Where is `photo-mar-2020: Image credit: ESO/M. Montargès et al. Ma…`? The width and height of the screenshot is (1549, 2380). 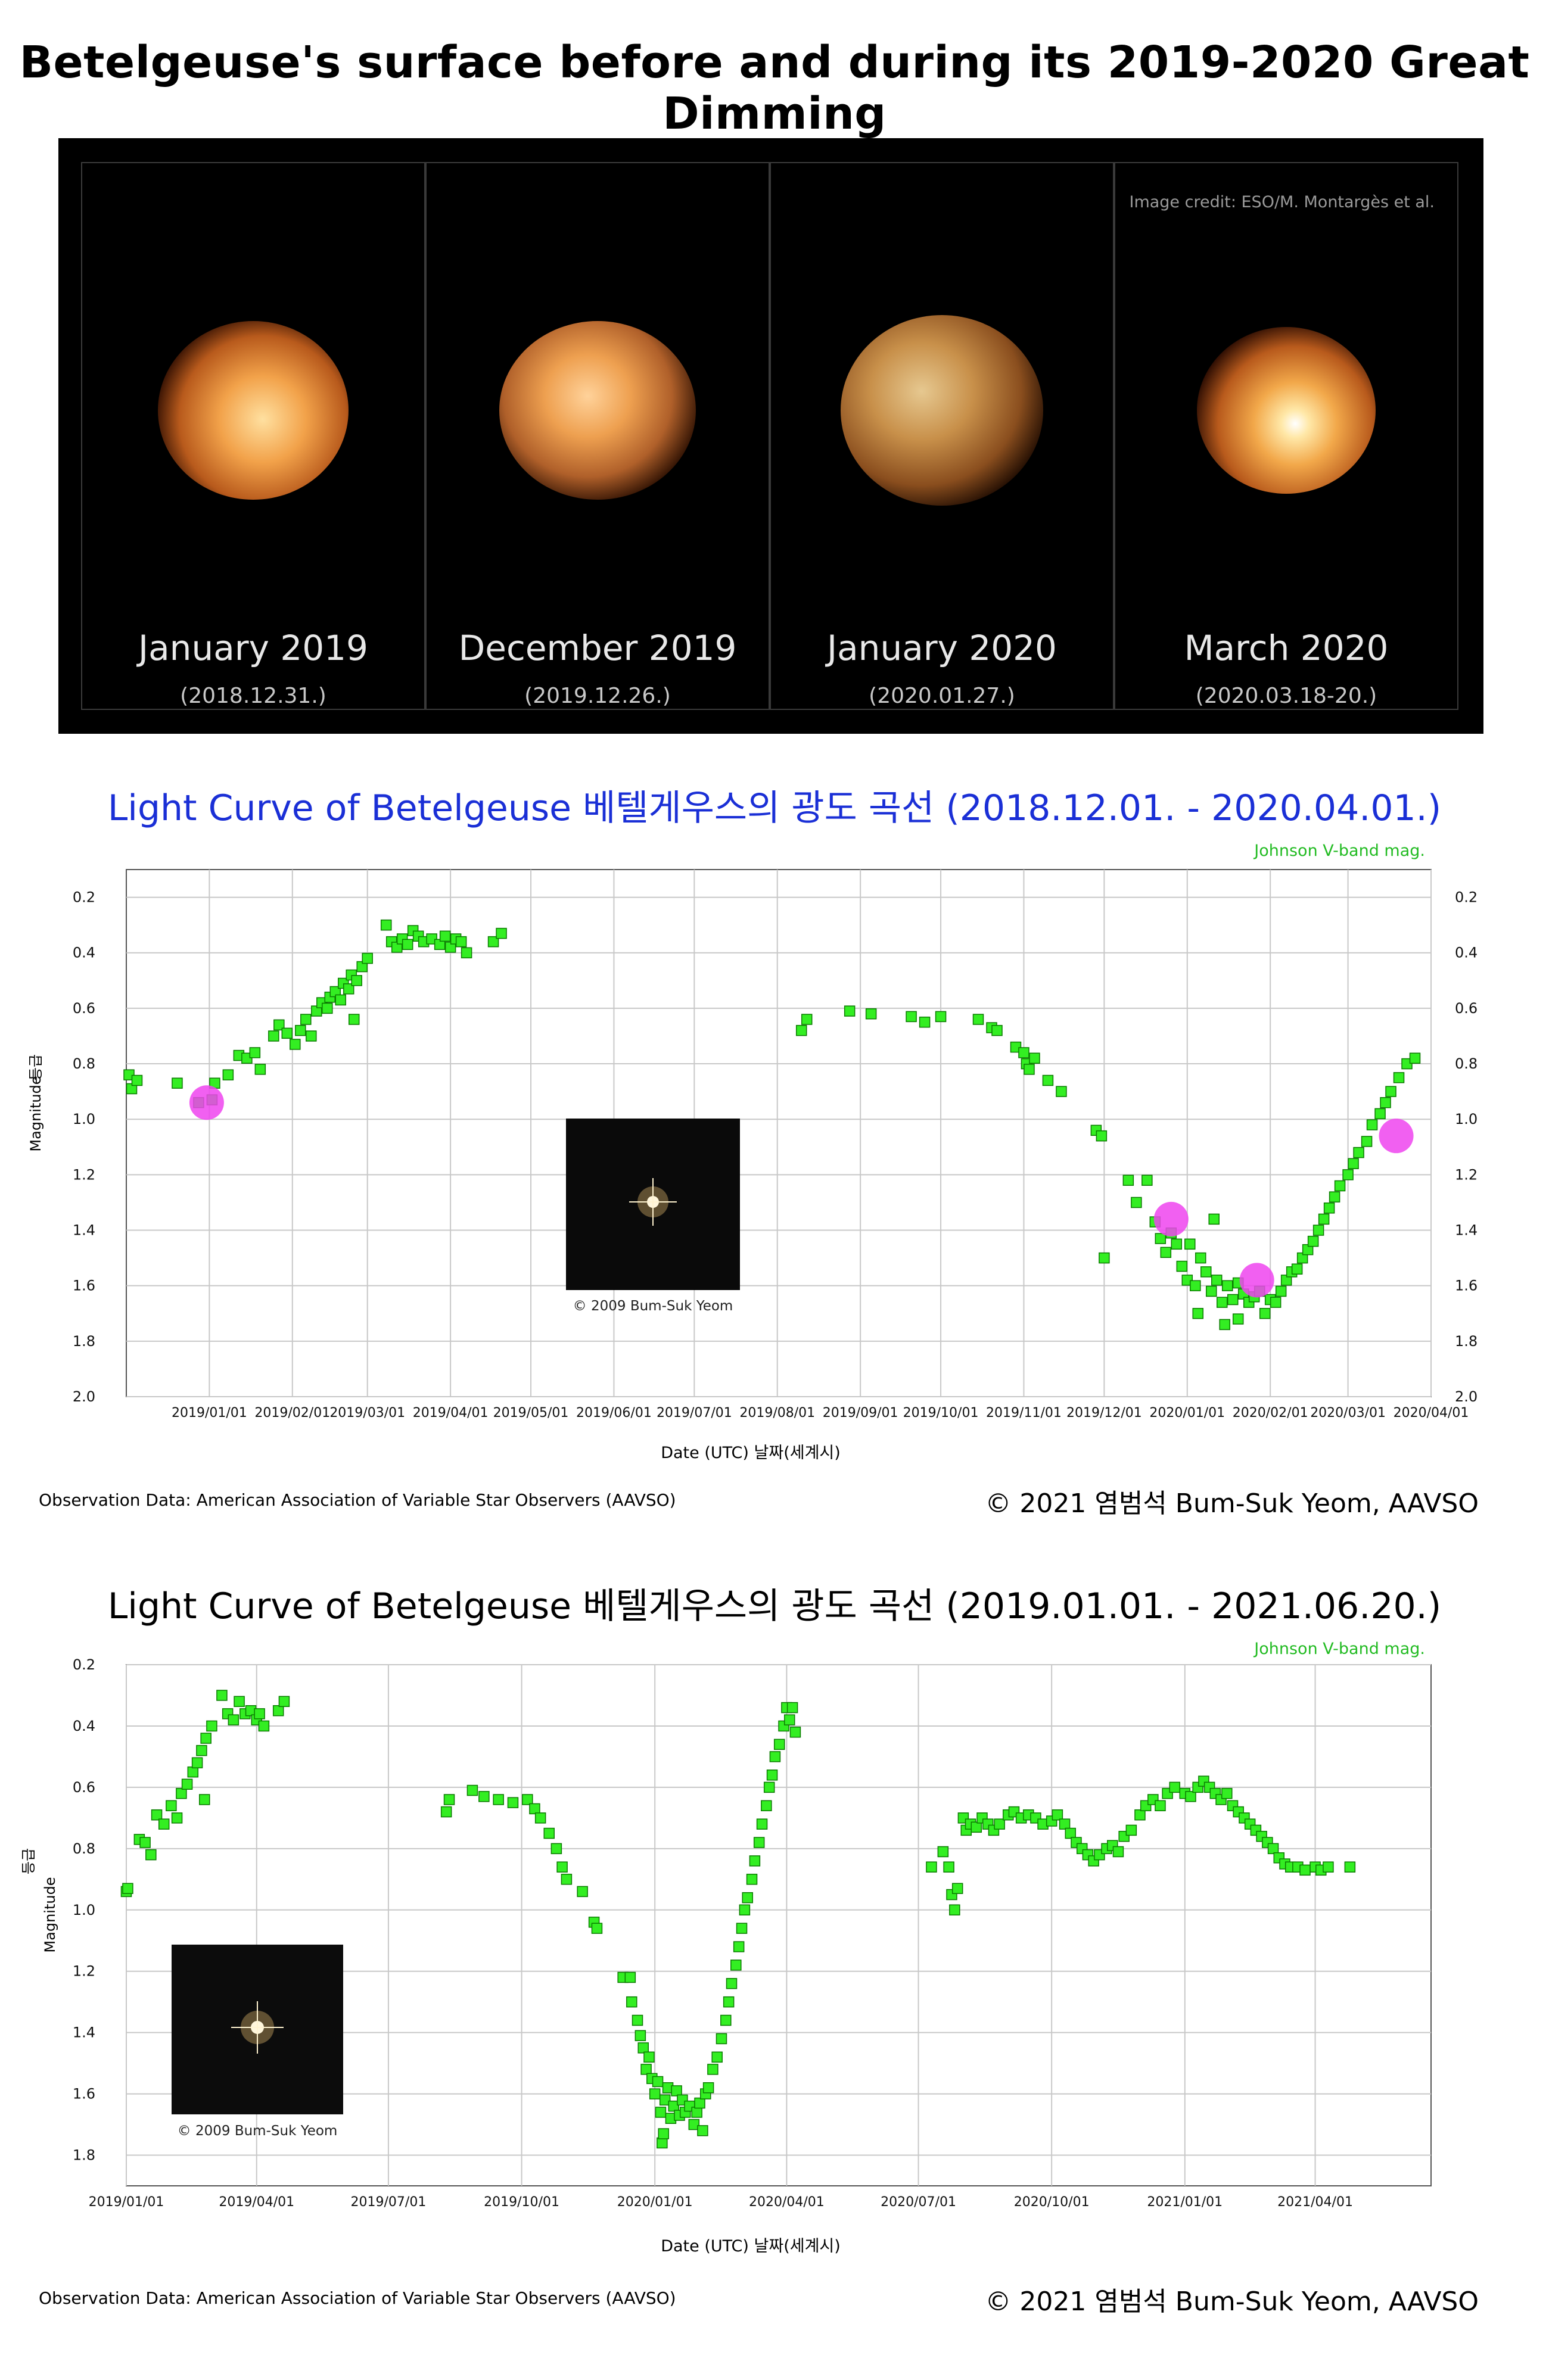
photo-mar-2020: Image credit: ESO/M. Montargès et al. Ma… is located at coordinates (1286, 436).